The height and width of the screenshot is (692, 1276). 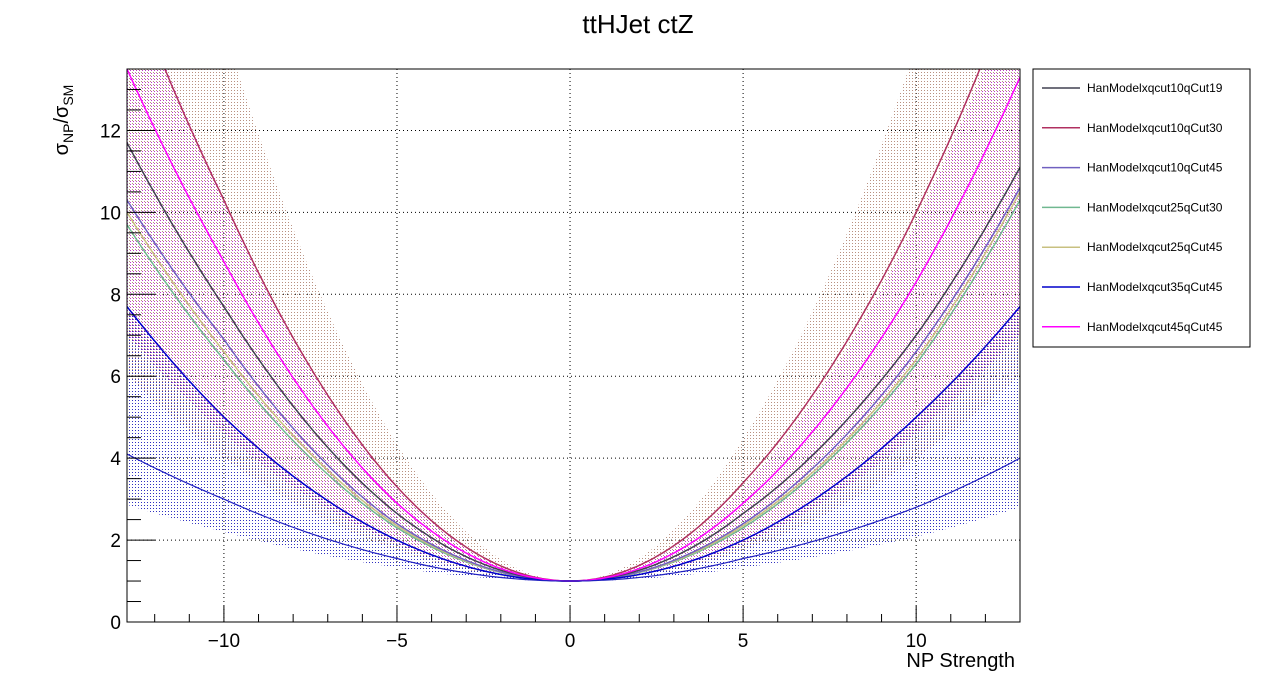 What do you see at coordinates (110, 213) in the screenshot?
I see `y-tick-label: 10` at bounding box center [110, 213].